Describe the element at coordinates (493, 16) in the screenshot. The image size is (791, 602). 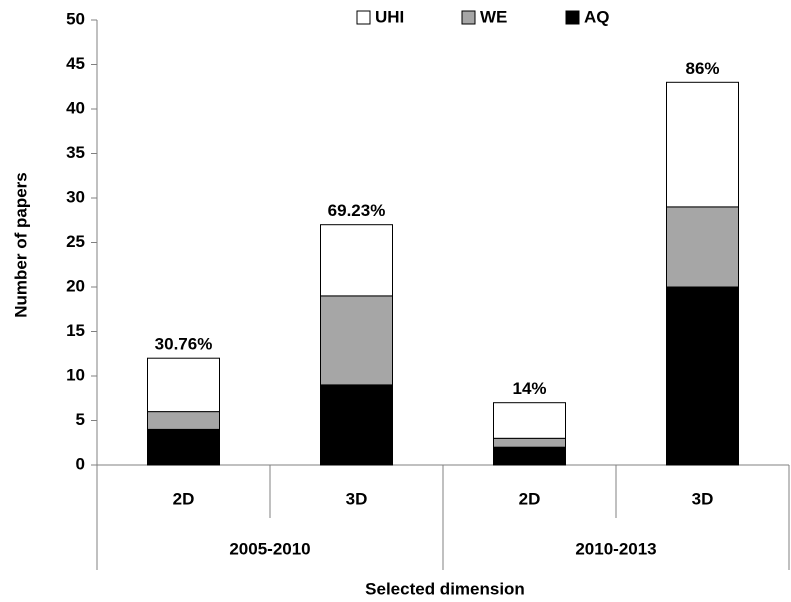
I see `legend-label: WE` at that location.